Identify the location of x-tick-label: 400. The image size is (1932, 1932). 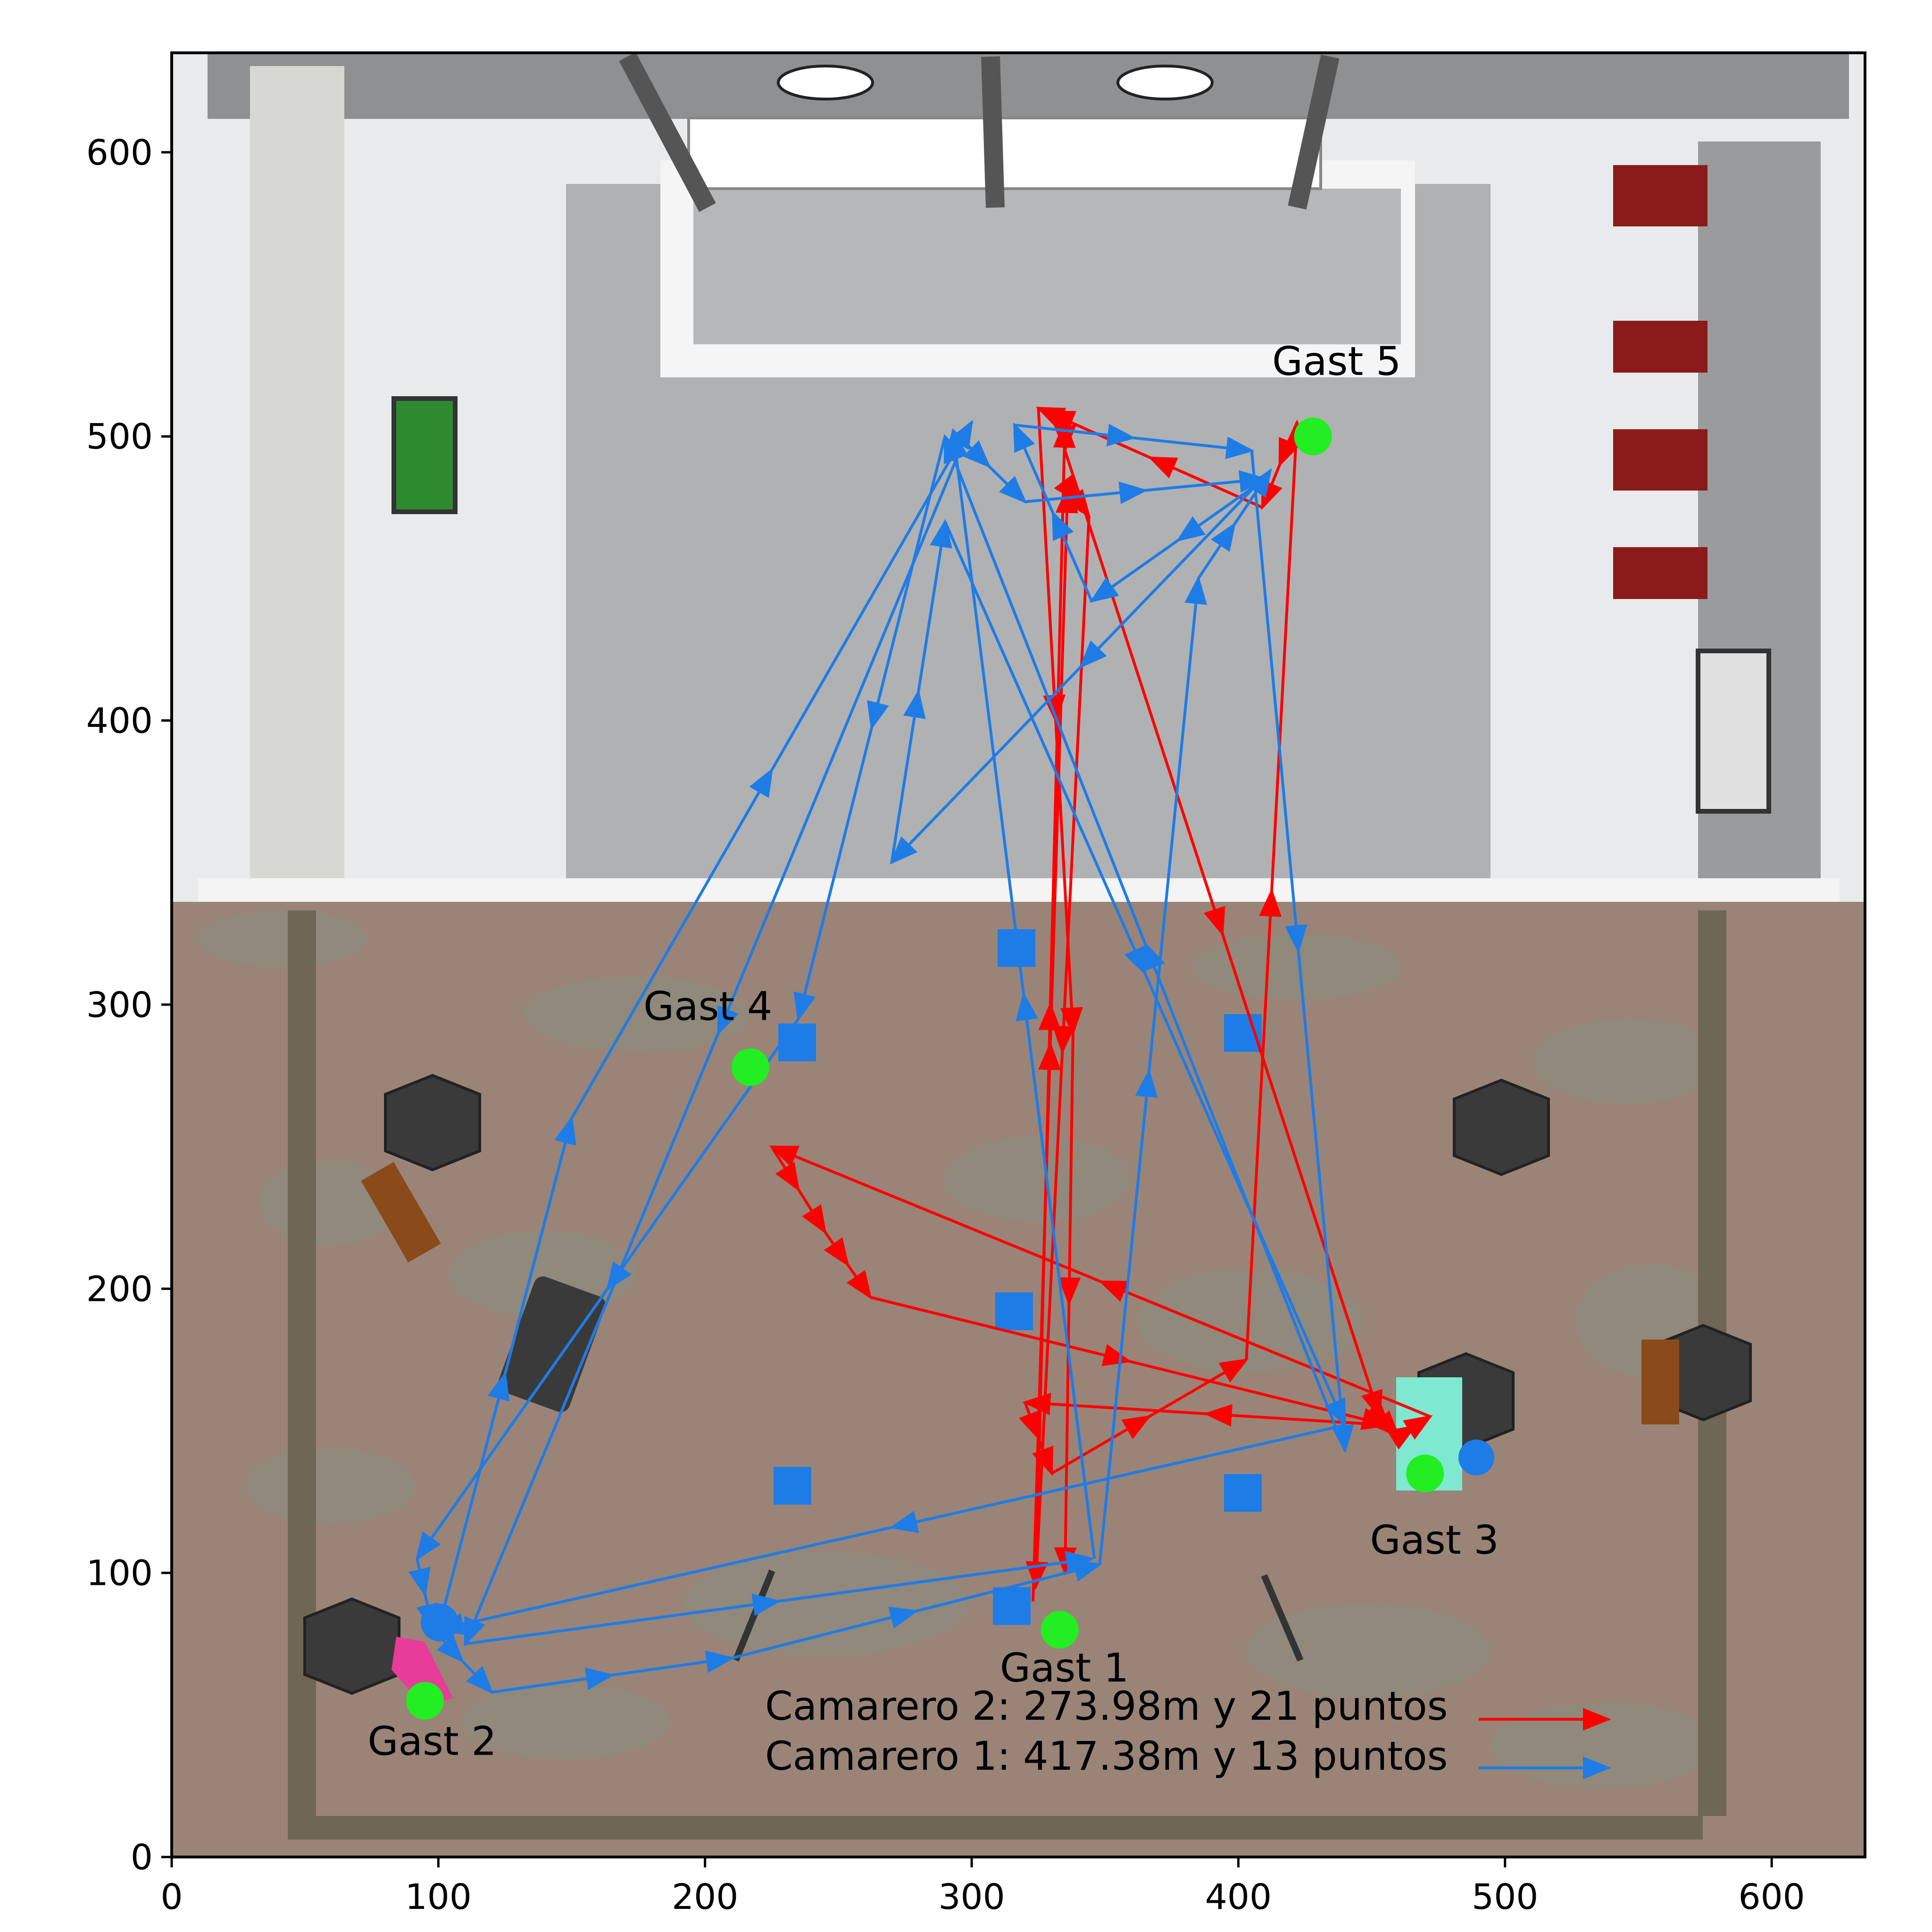
(1238, 1897).